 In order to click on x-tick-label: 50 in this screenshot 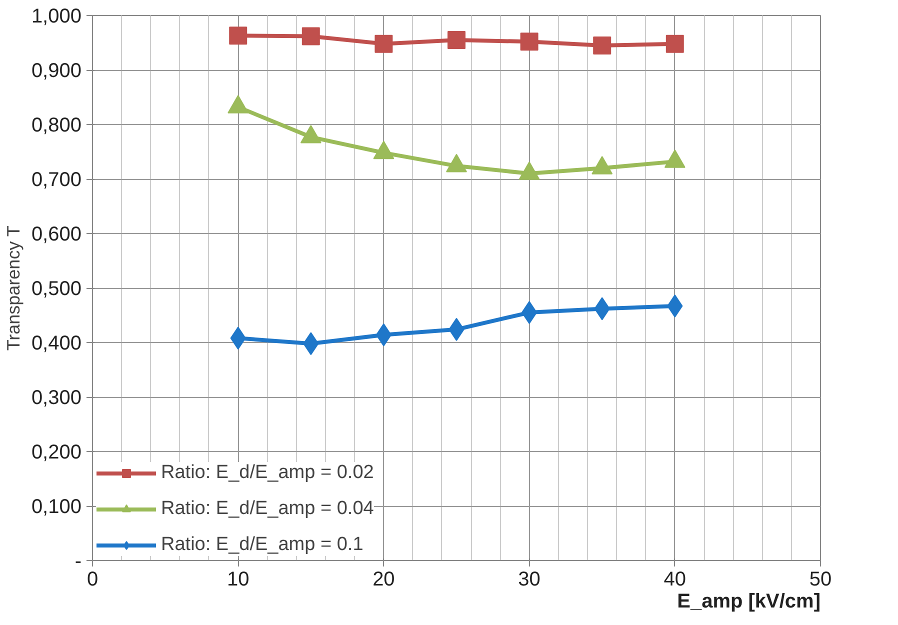, I will do `click(820, 579)`.